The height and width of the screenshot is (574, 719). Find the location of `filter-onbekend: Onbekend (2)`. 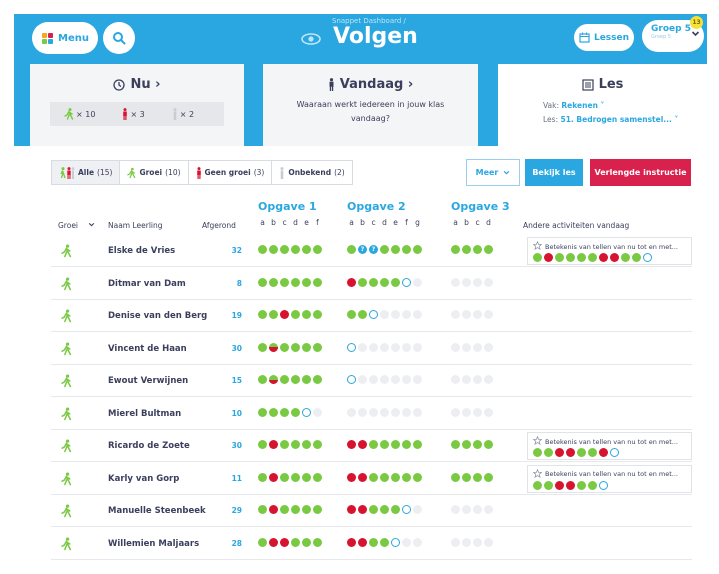

filter-onbekend: Onbekend (2) is located at coordinates (311, 172).